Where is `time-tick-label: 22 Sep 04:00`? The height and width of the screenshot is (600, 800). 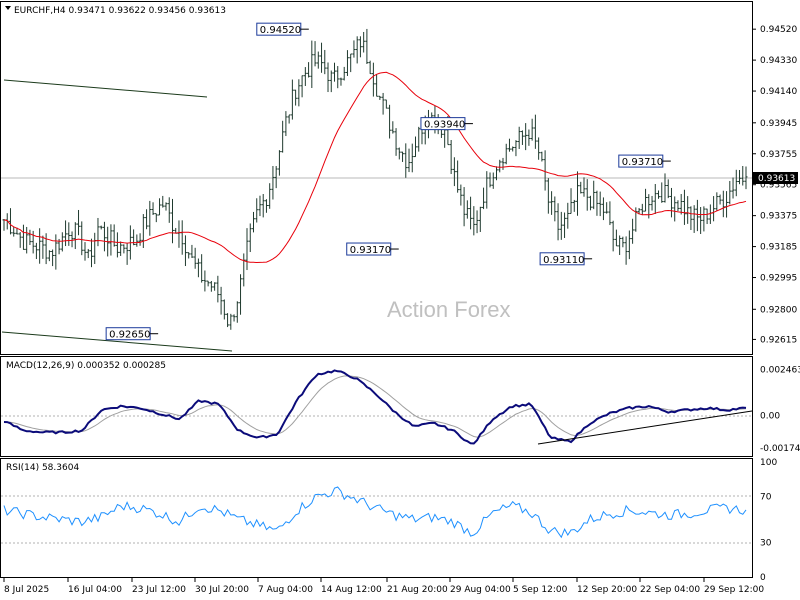 time-tick-label: 22 Sep 04:00 is located at coordinates (670, 590).